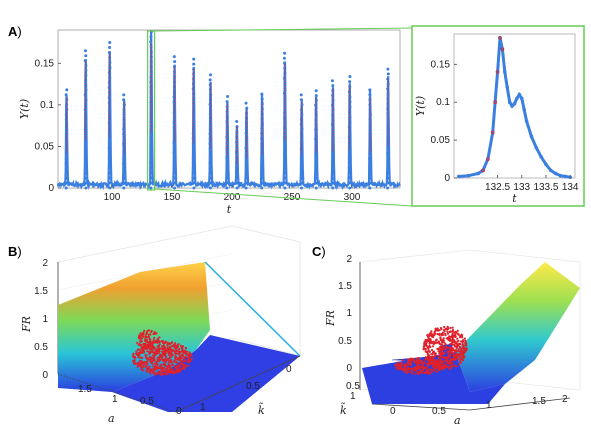  Describe the element at coordinates (519, 94) in the screenshot. I see `inset-series-marker` at that location.